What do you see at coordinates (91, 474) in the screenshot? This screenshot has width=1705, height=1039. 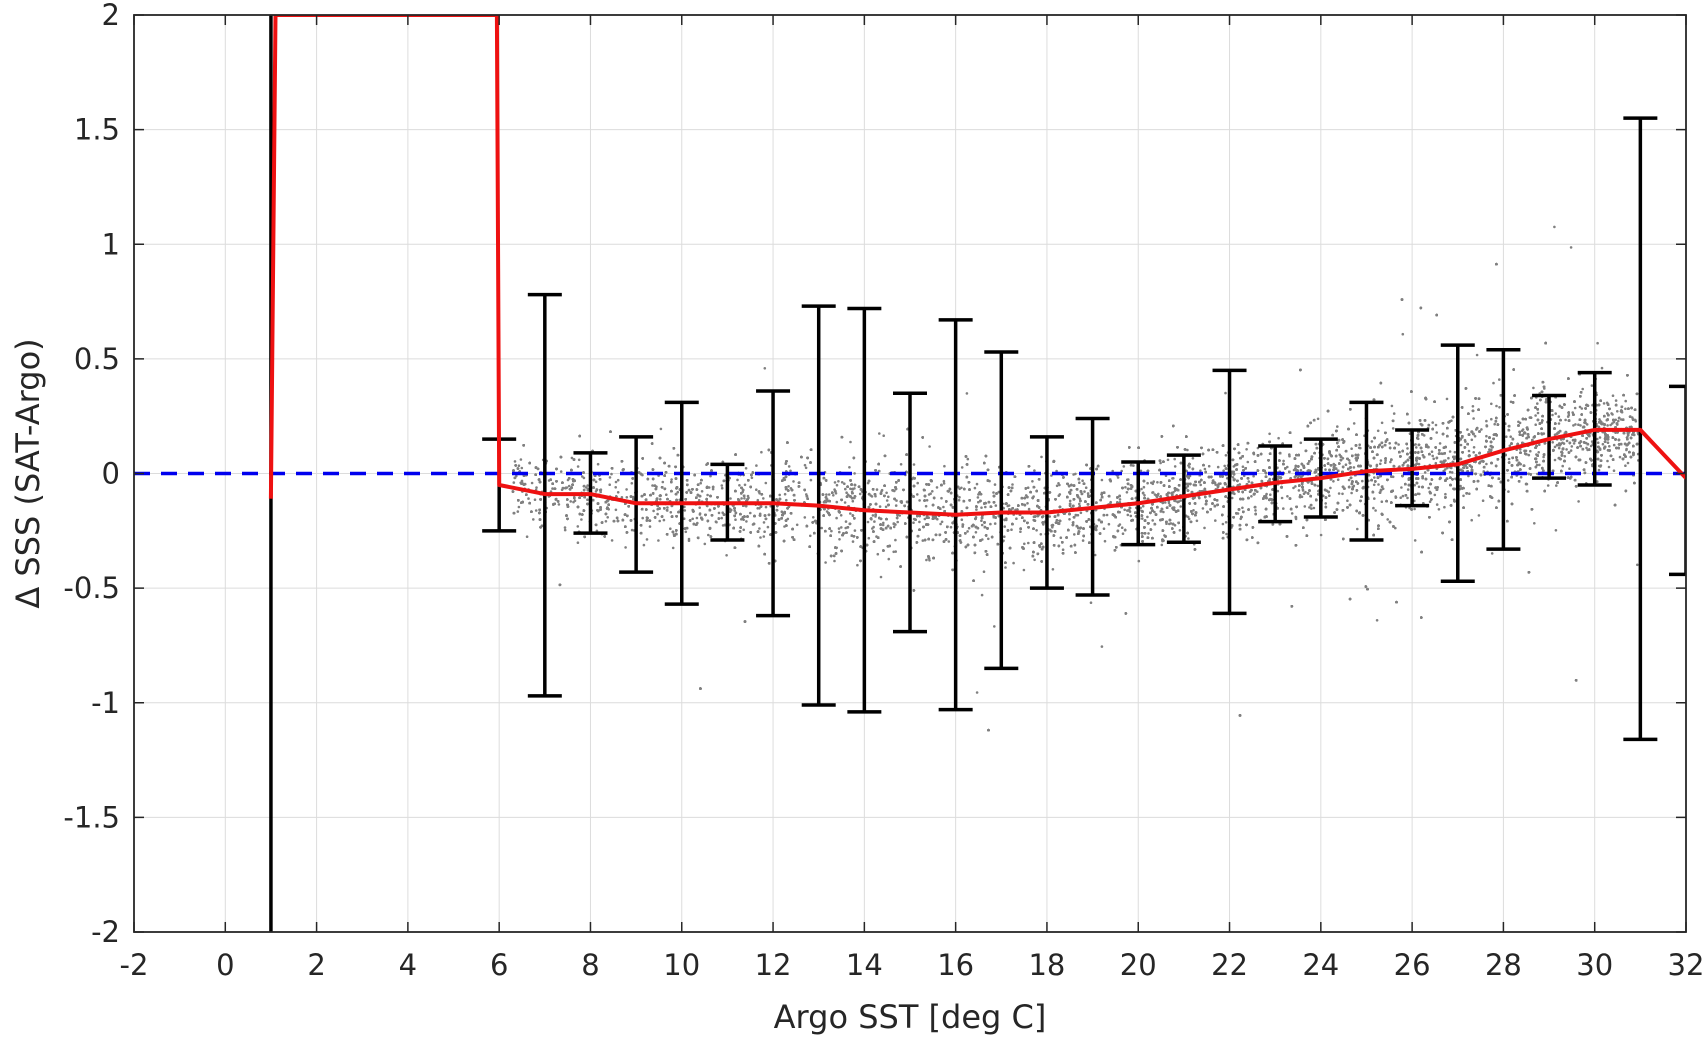 I see `y-tick-labels: -2 -1.5 -1 -0.5 0 0.5 1 1.5 2` at bounding box center [91, 474].